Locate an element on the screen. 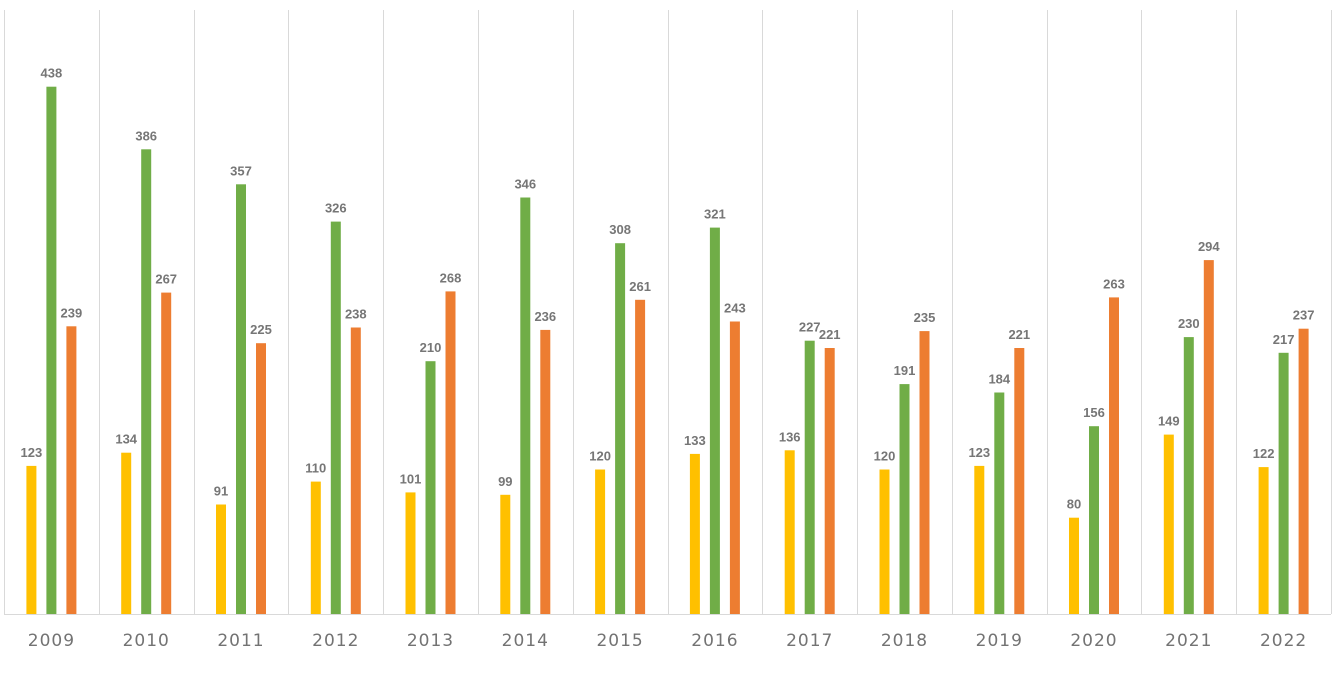  x-tick-label: 2012 is located at coordinates (335, 641).